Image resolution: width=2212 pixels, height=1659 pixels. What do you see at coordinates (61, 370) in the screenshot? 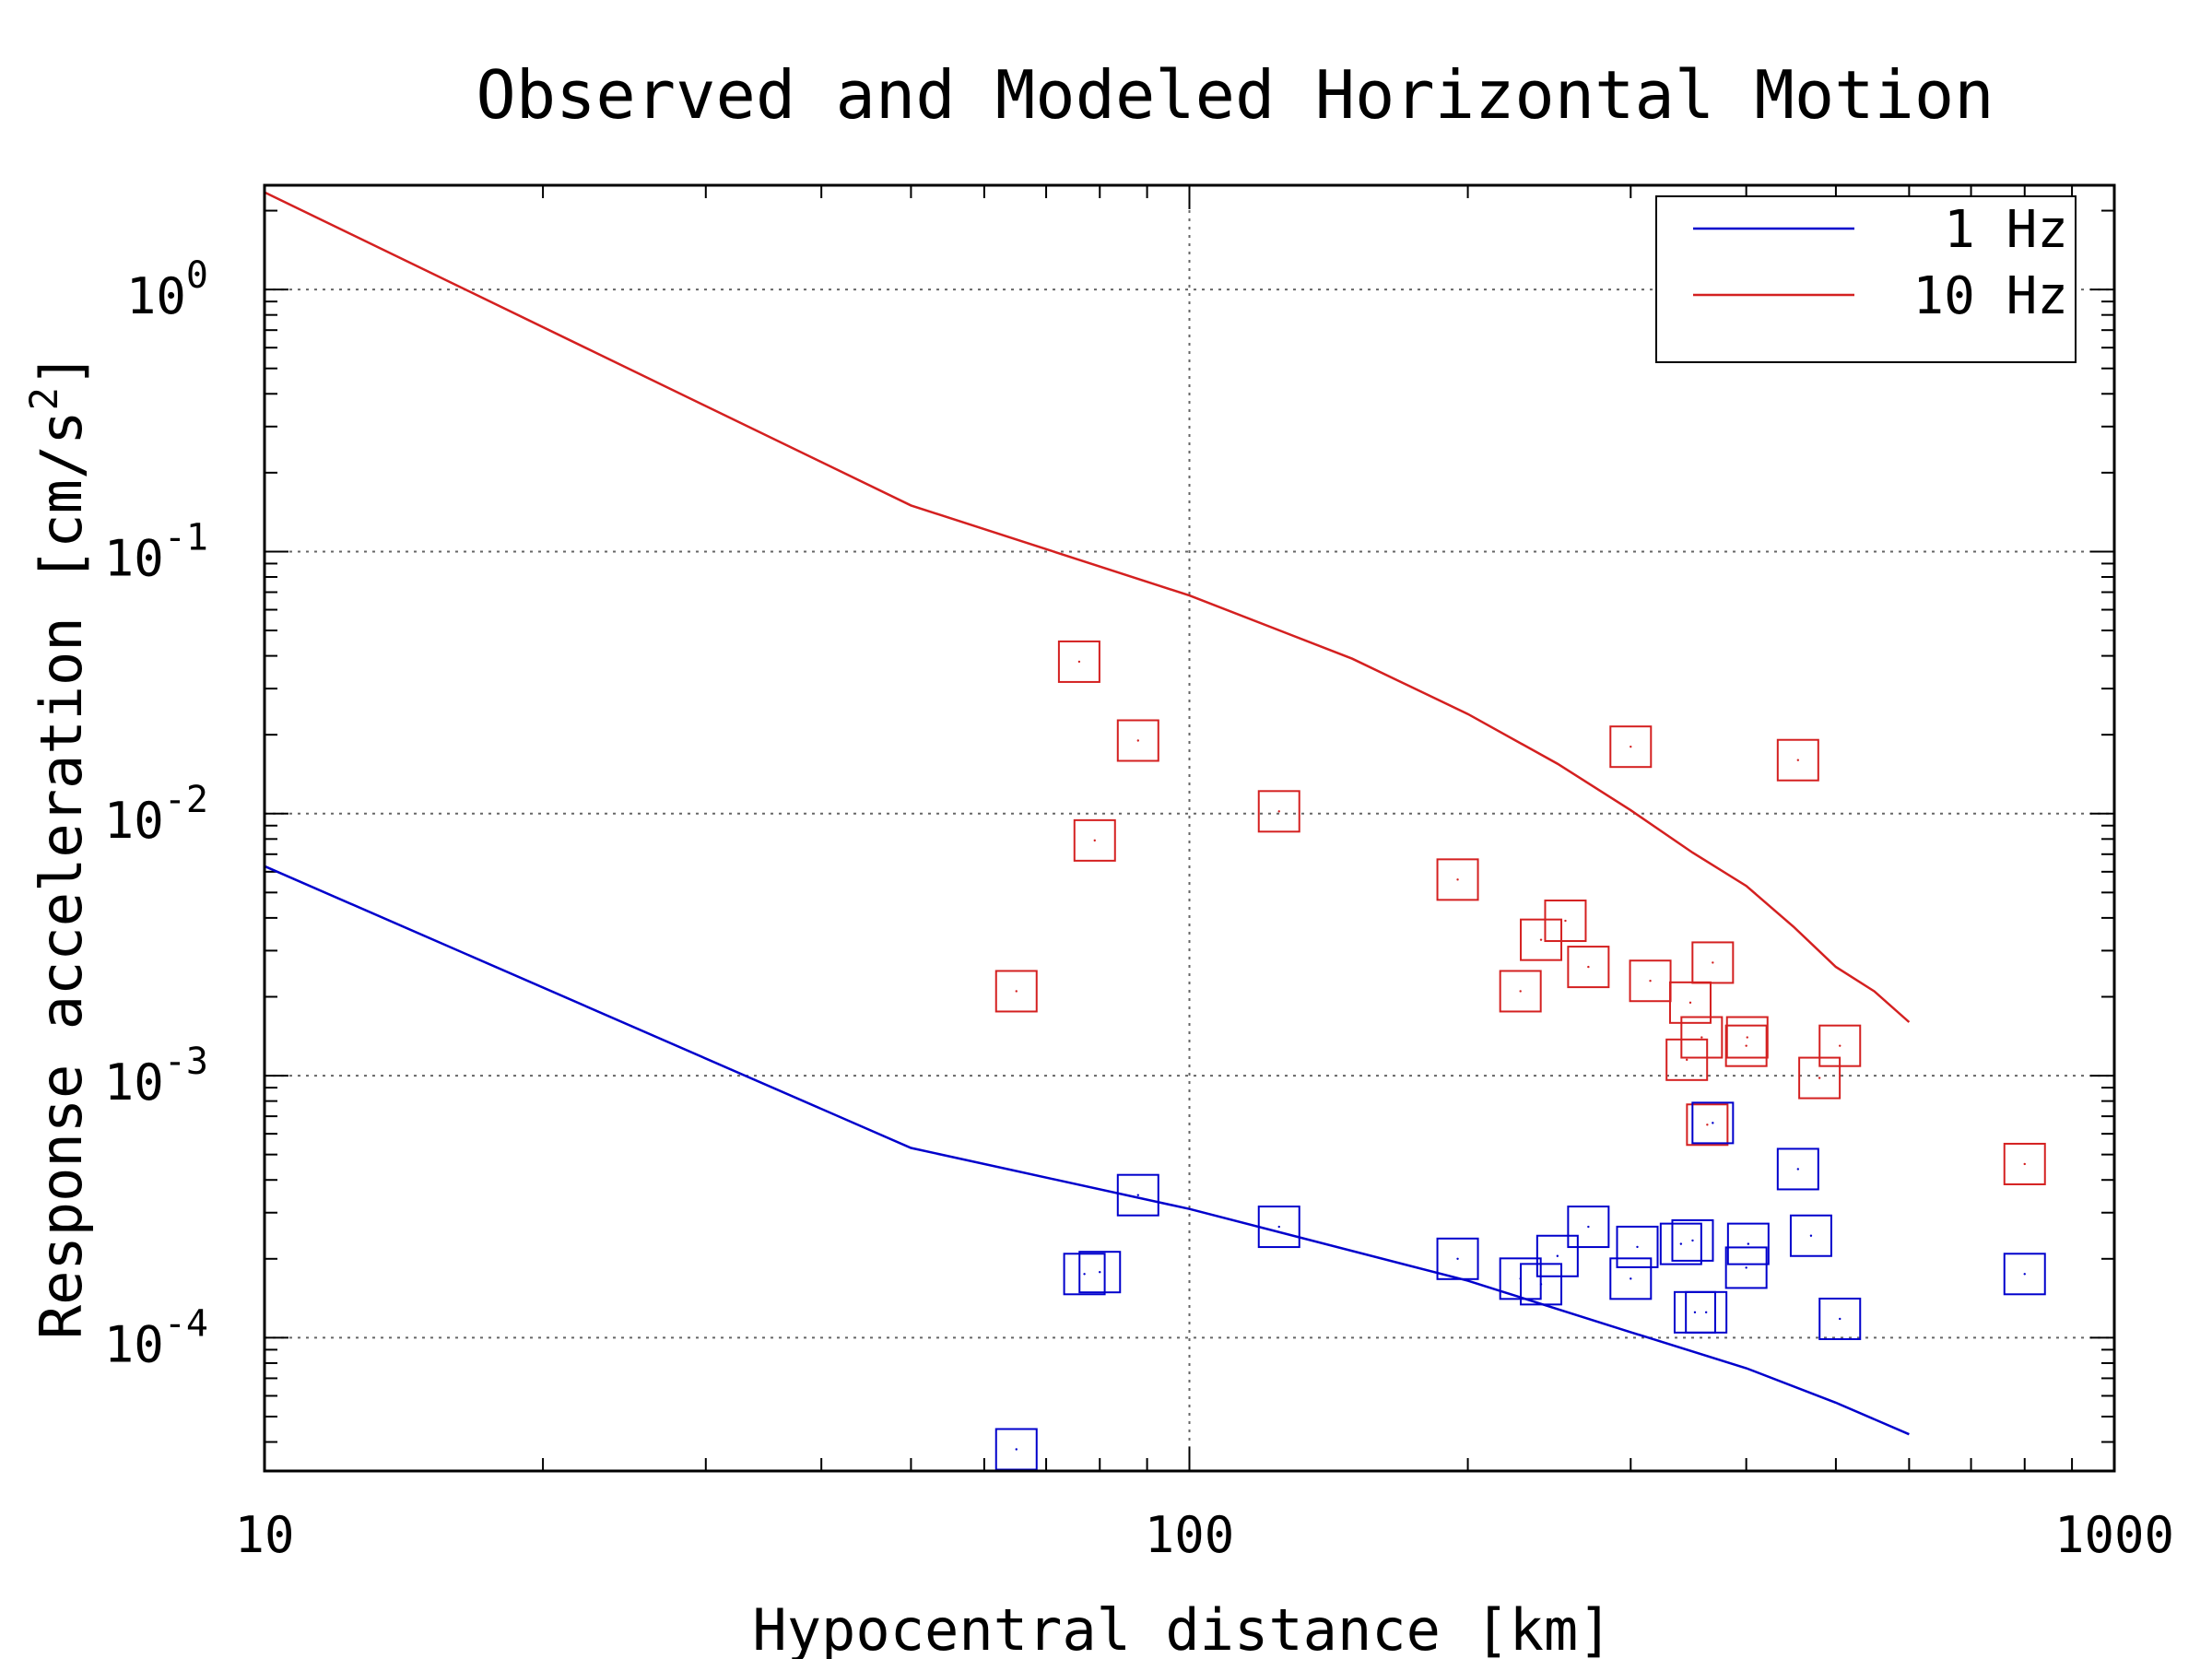
I see `y-axis-label-end: ]` at bounding box center [61, 370].